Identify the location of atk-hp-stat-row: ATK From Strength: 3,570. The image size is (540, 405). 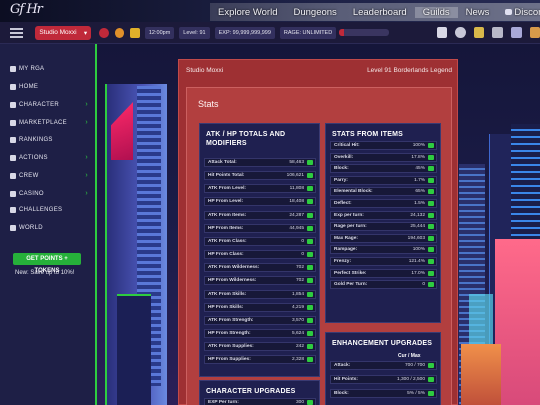
(260, 320).